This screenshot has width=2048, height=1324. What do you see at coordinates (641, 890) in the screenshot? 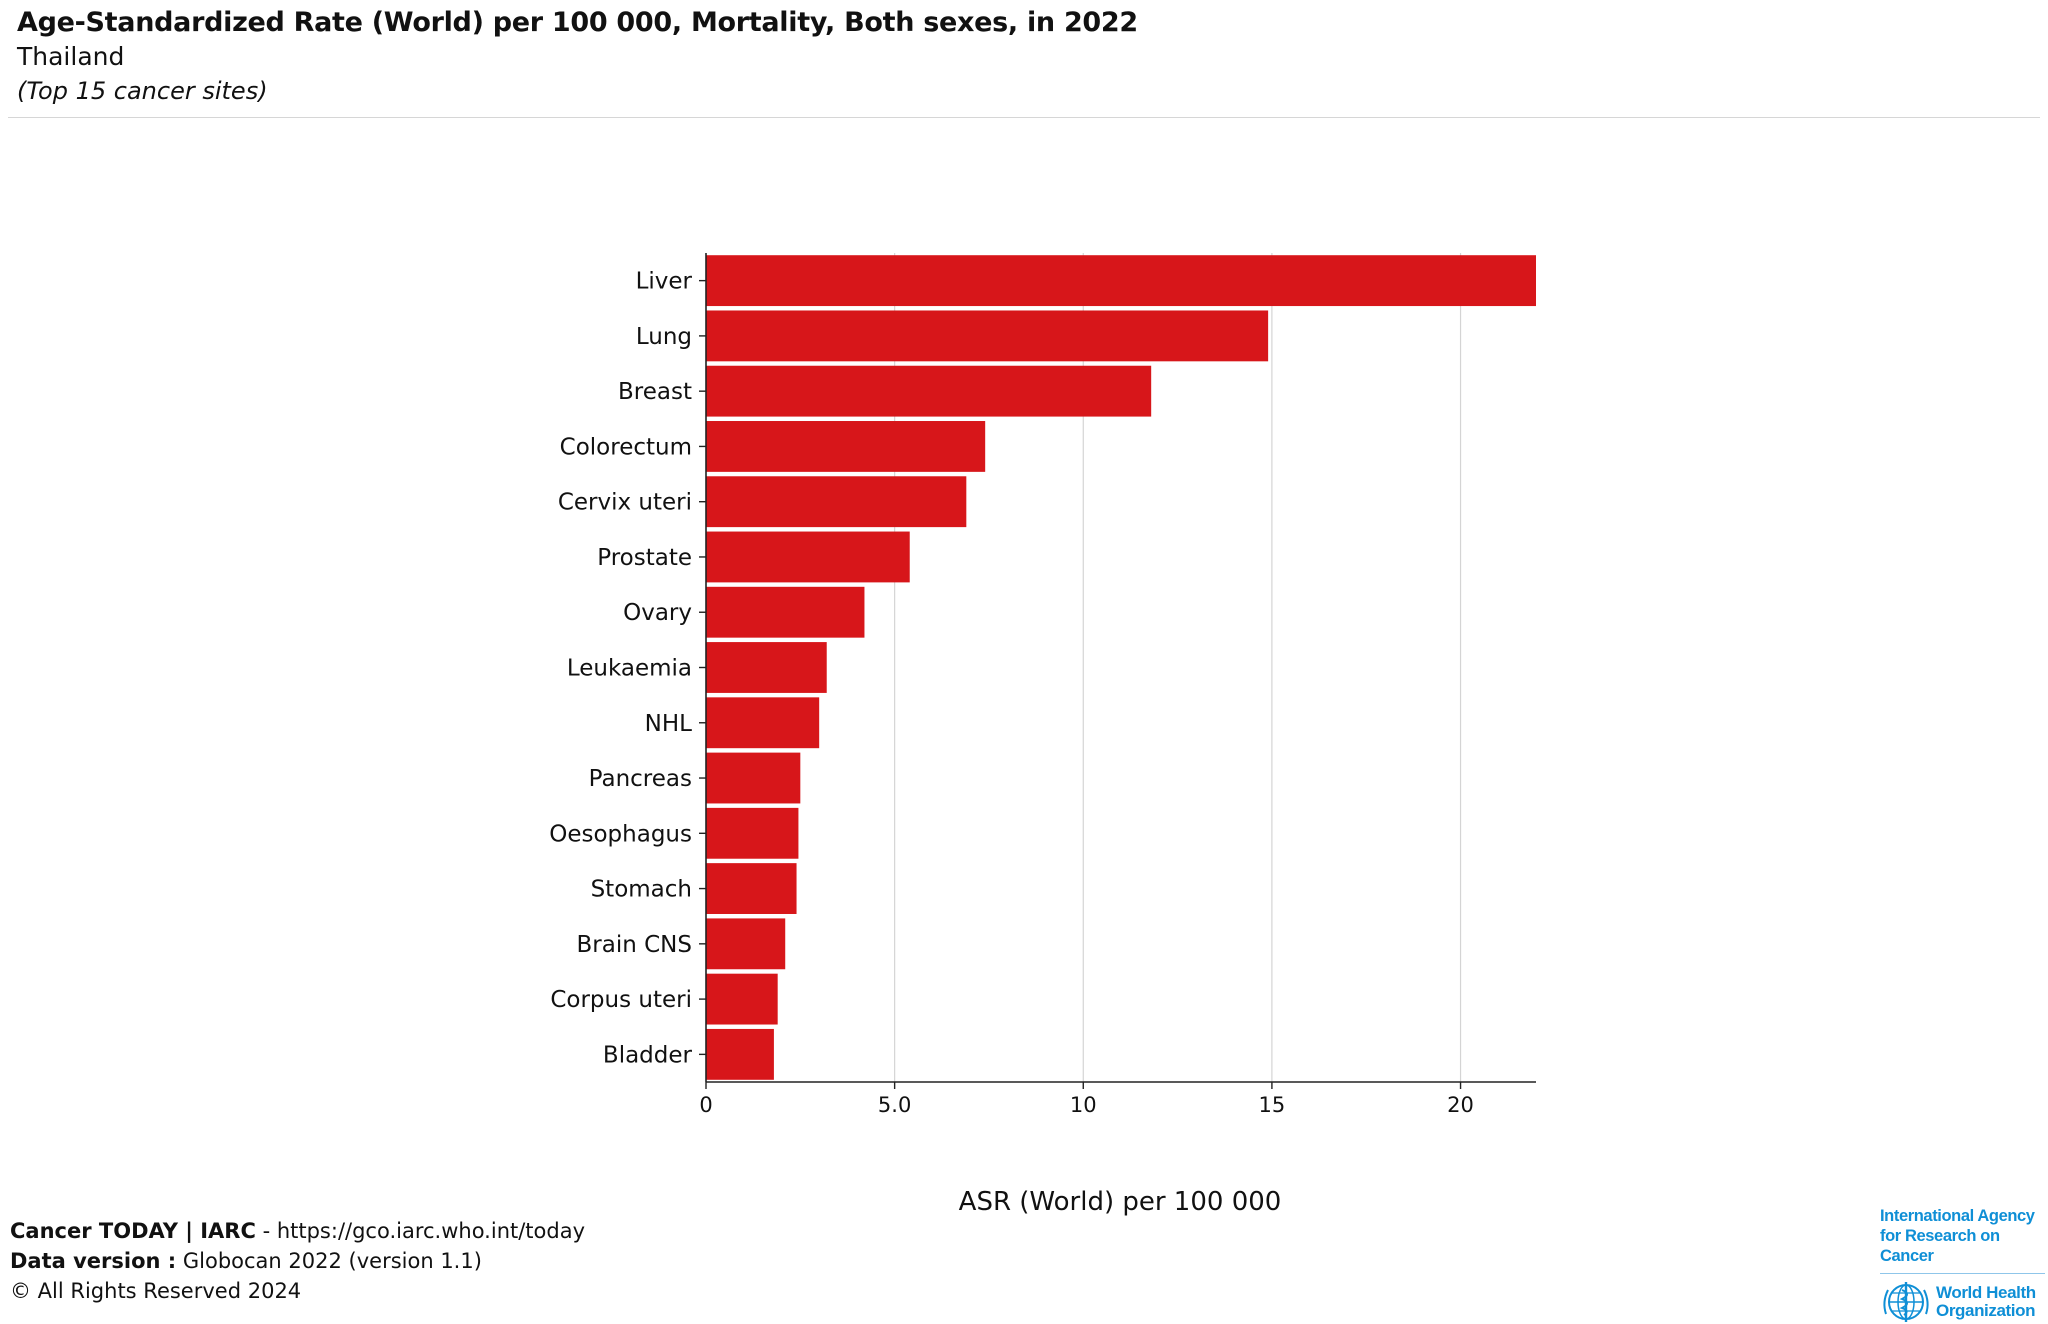
I see `category-label: Stomach` at bounding box center [641, 890].